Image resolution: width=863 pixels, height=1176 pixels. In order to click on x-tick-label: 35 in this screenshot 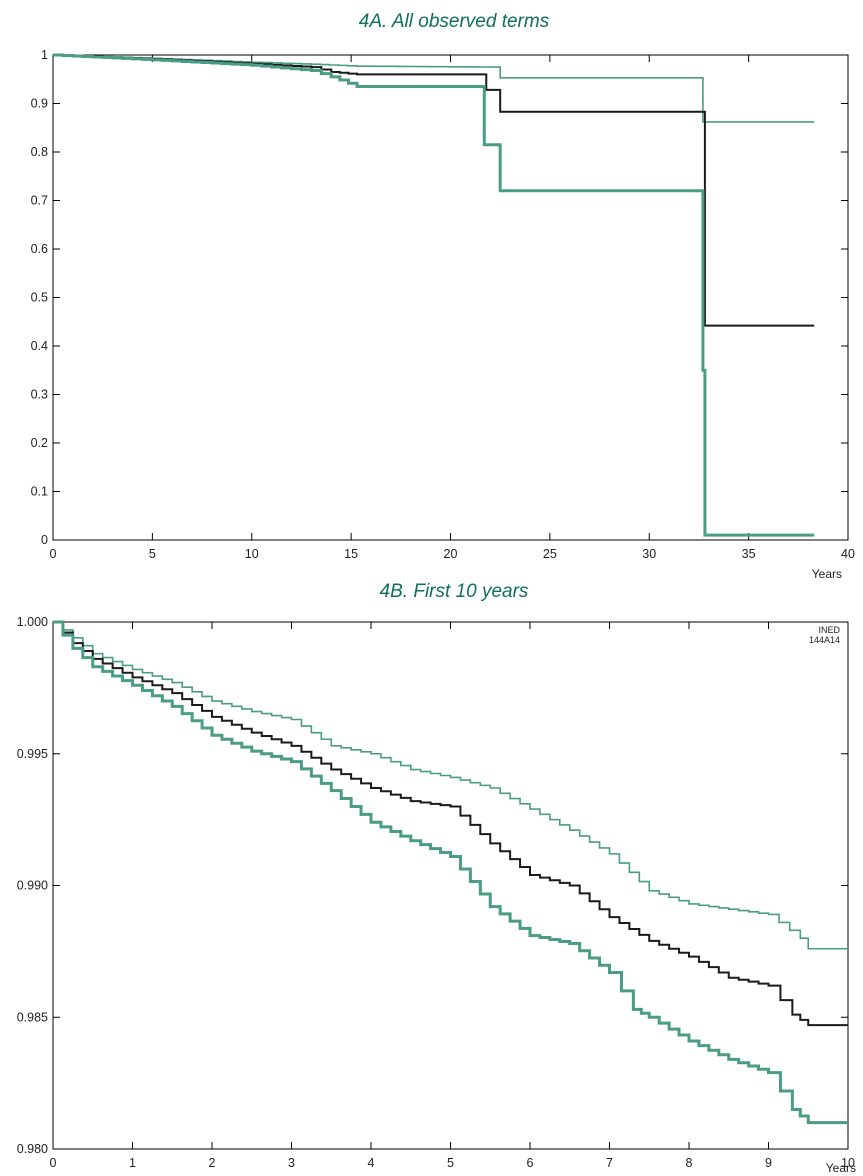, I will do `click(749, 554)`.